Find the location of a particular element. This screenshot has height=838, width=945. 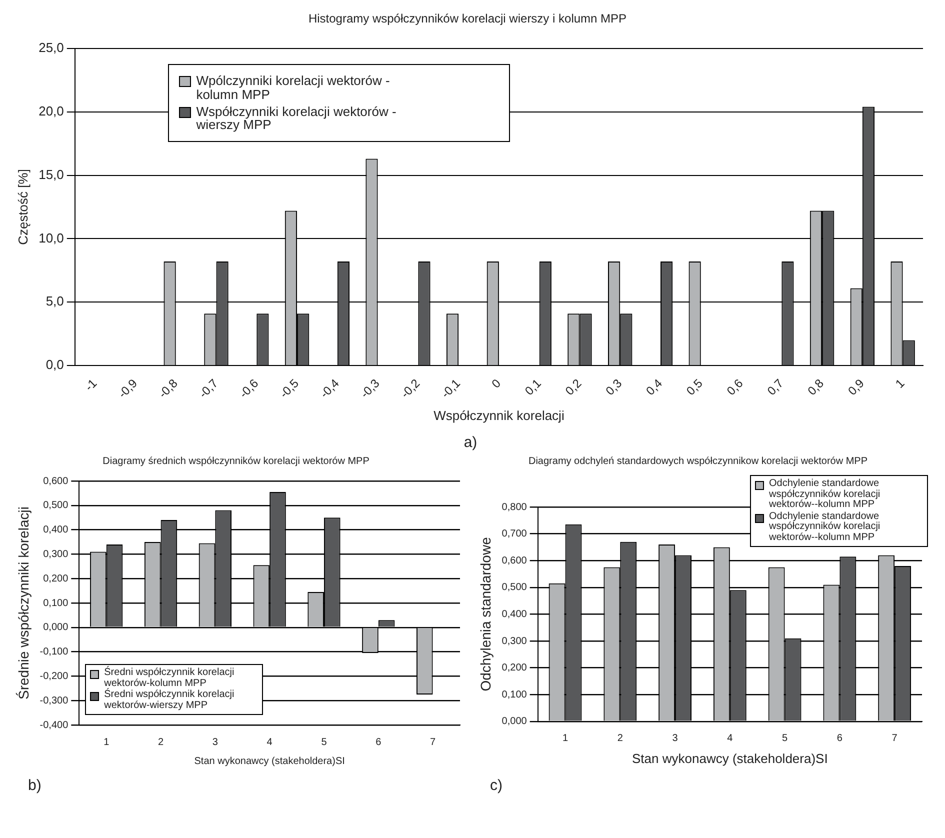

x-tick-label: 0,7 is located at coordinates (775, 387).